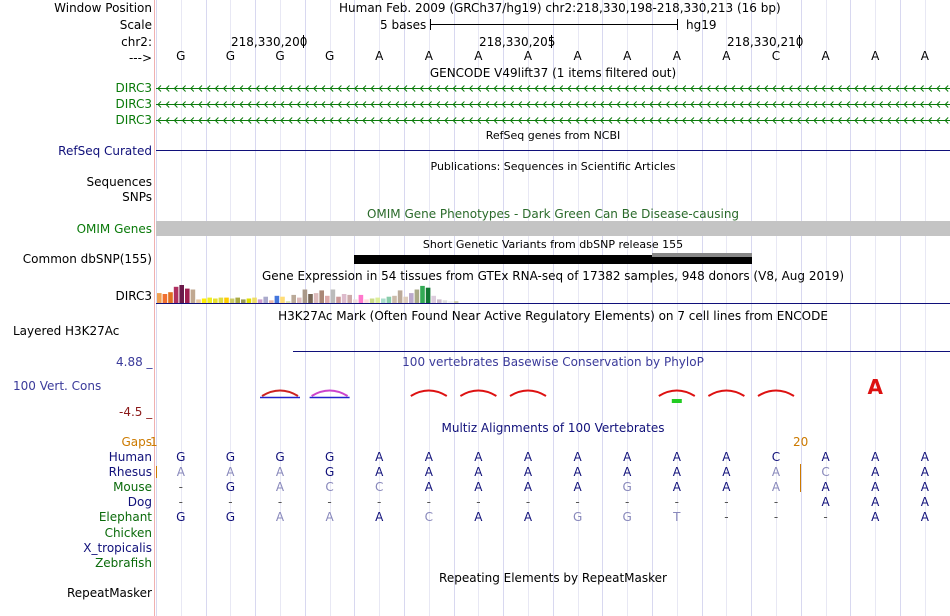 The image size is (950, 616). What do you see at coordinates (553, 135) in the screenshot?
I see `refseq-track-title: RefSeq genes from NCBI` at bounding box center [553, 135].